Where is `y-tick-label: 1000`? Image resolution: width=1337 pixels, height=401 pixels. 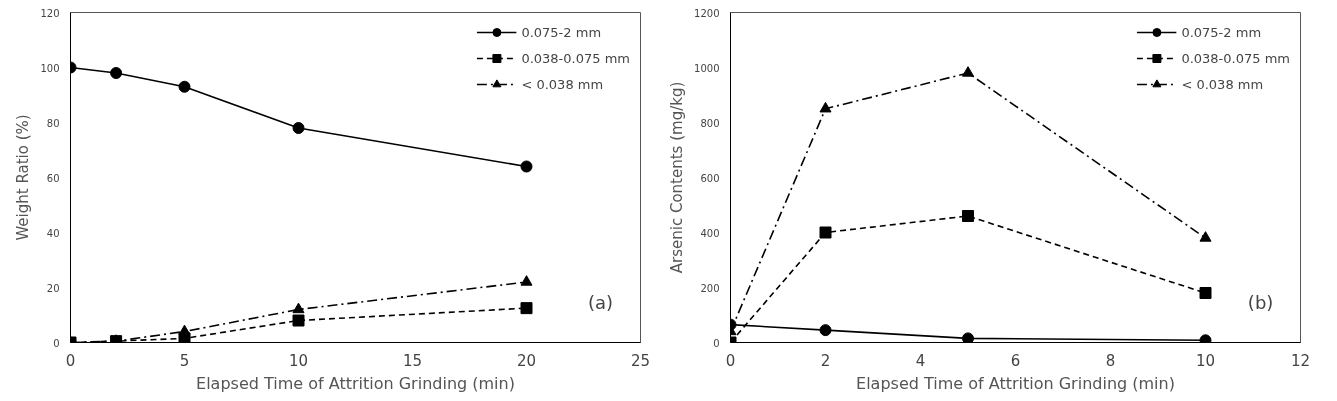 y-tick-label: 1000 is located at coordinates (707, 68).